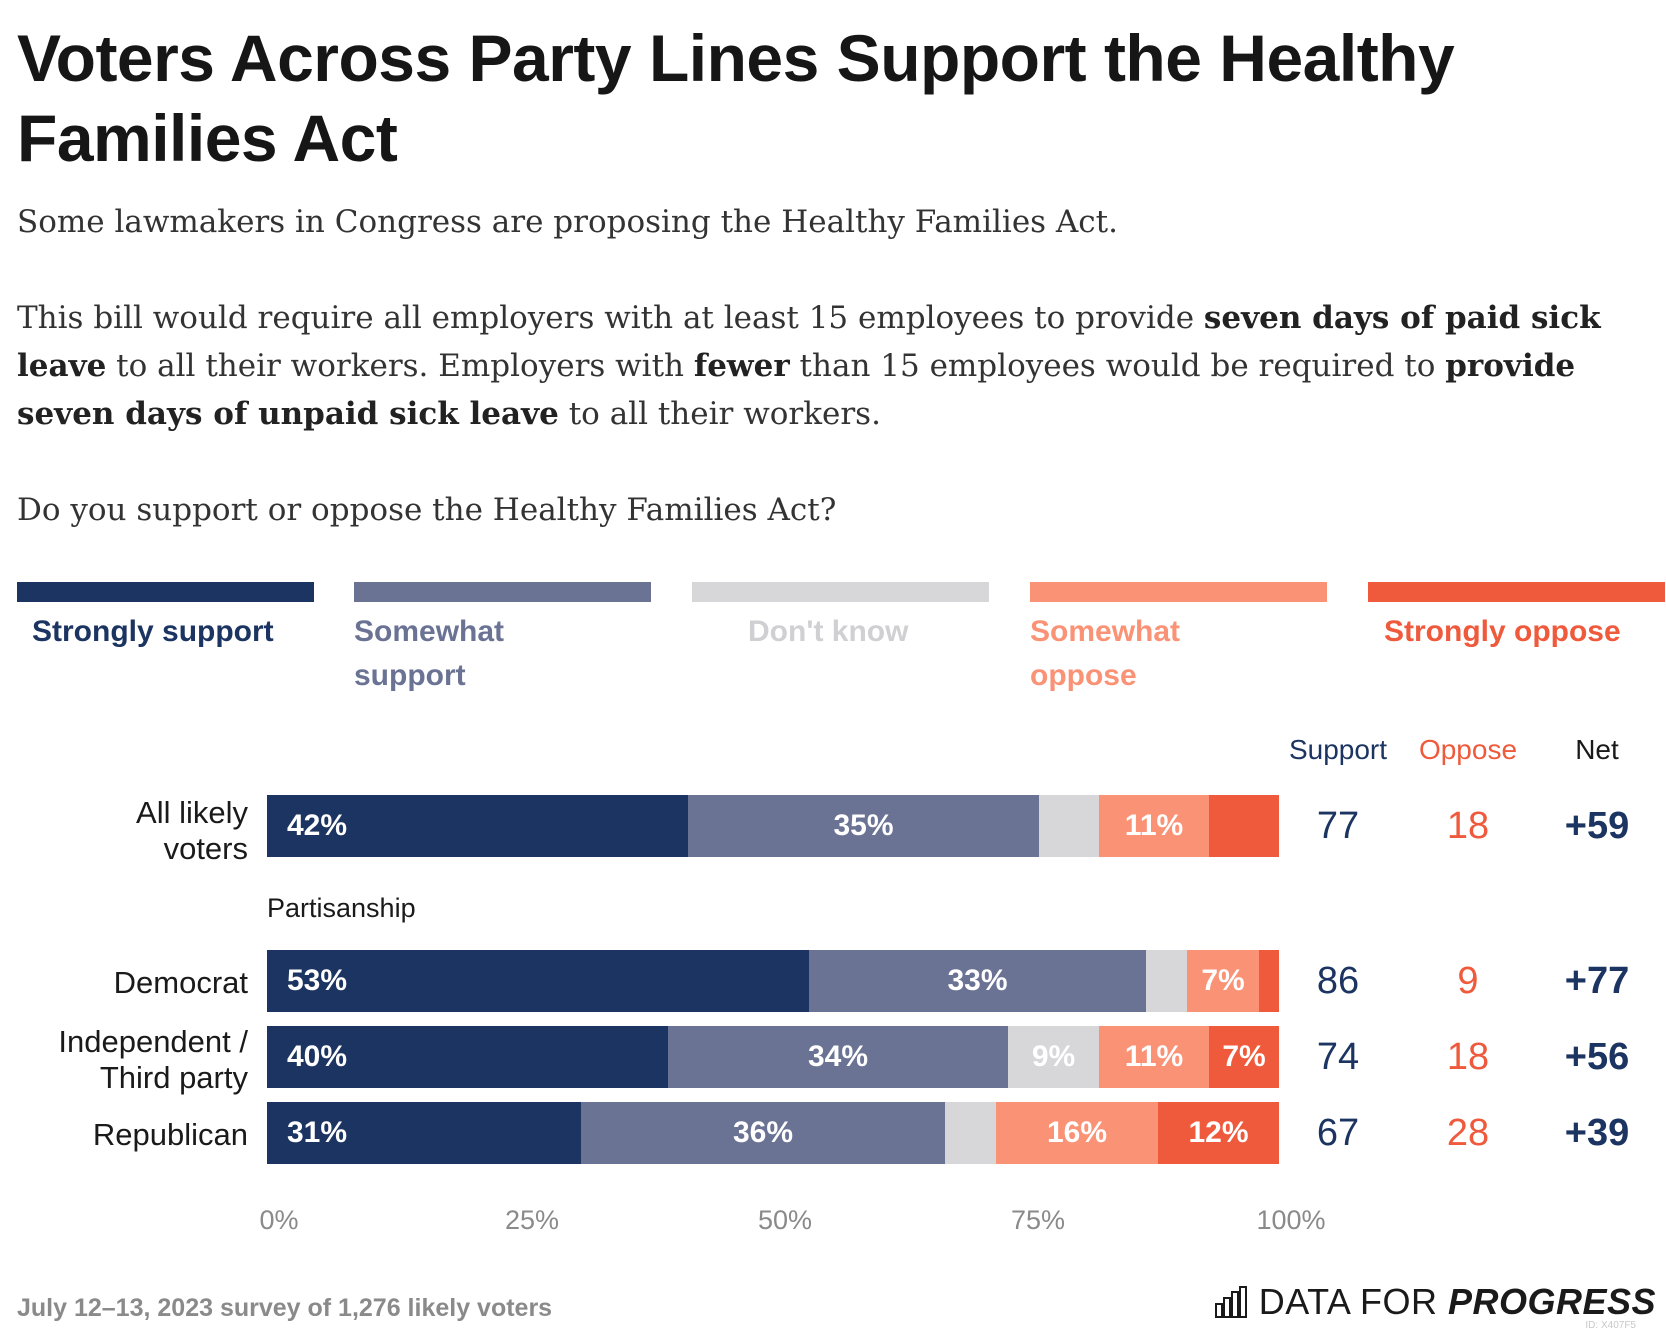  Describe the element at coordinates (1338, 981) in the screenshot. I see `support-value-democrat: 86` at that location.